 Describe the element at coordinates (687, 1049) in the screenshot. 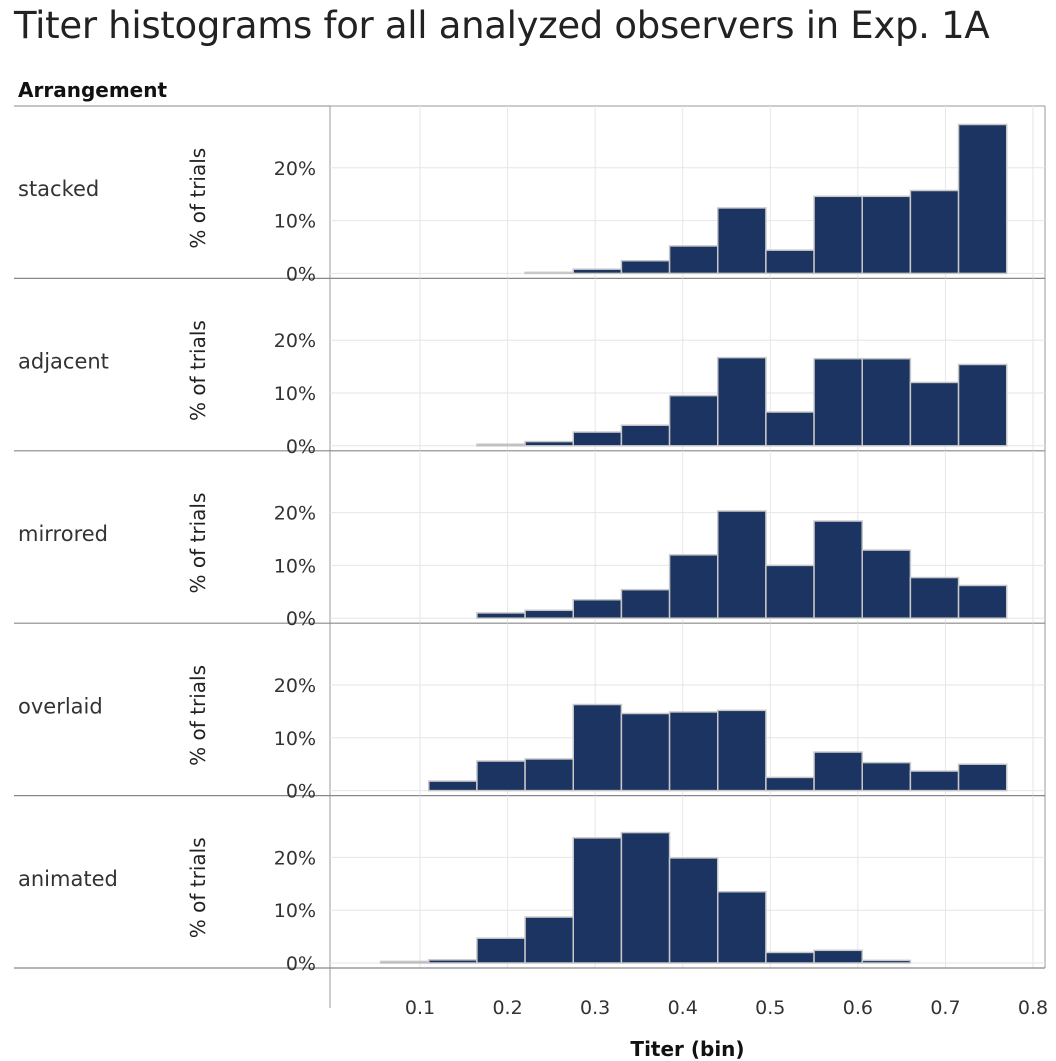

I see `x-axis-title: Titer (bin)` at that location.